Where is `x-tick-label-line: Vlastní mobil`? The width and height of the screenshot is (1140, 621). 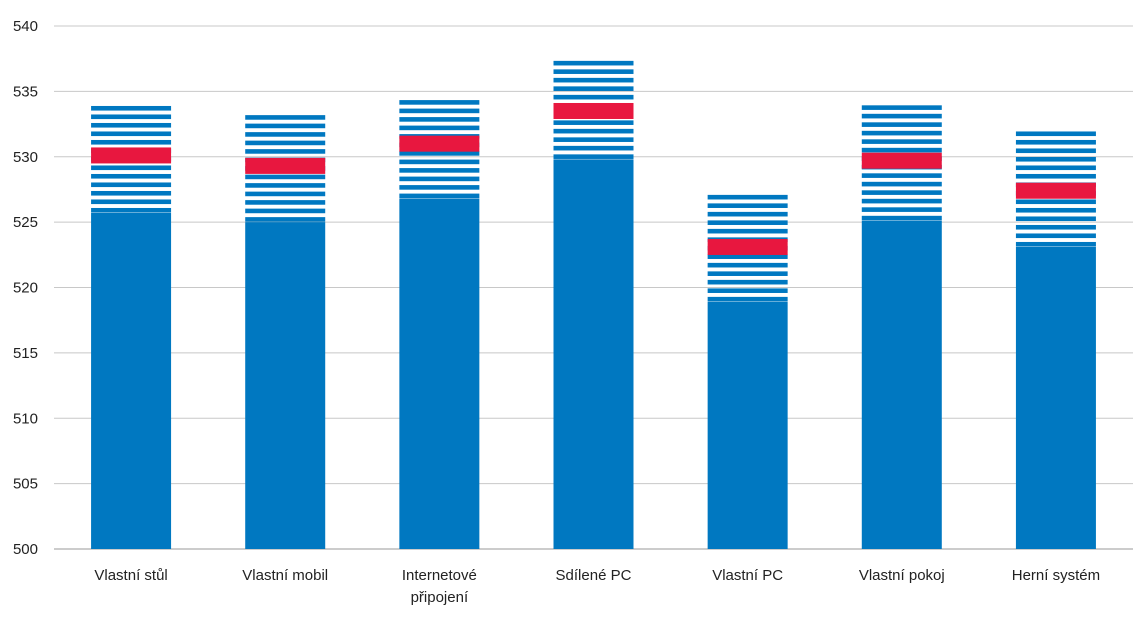
x-tick-label-line: Vlastní mobil is located at coordinates (285, 575).